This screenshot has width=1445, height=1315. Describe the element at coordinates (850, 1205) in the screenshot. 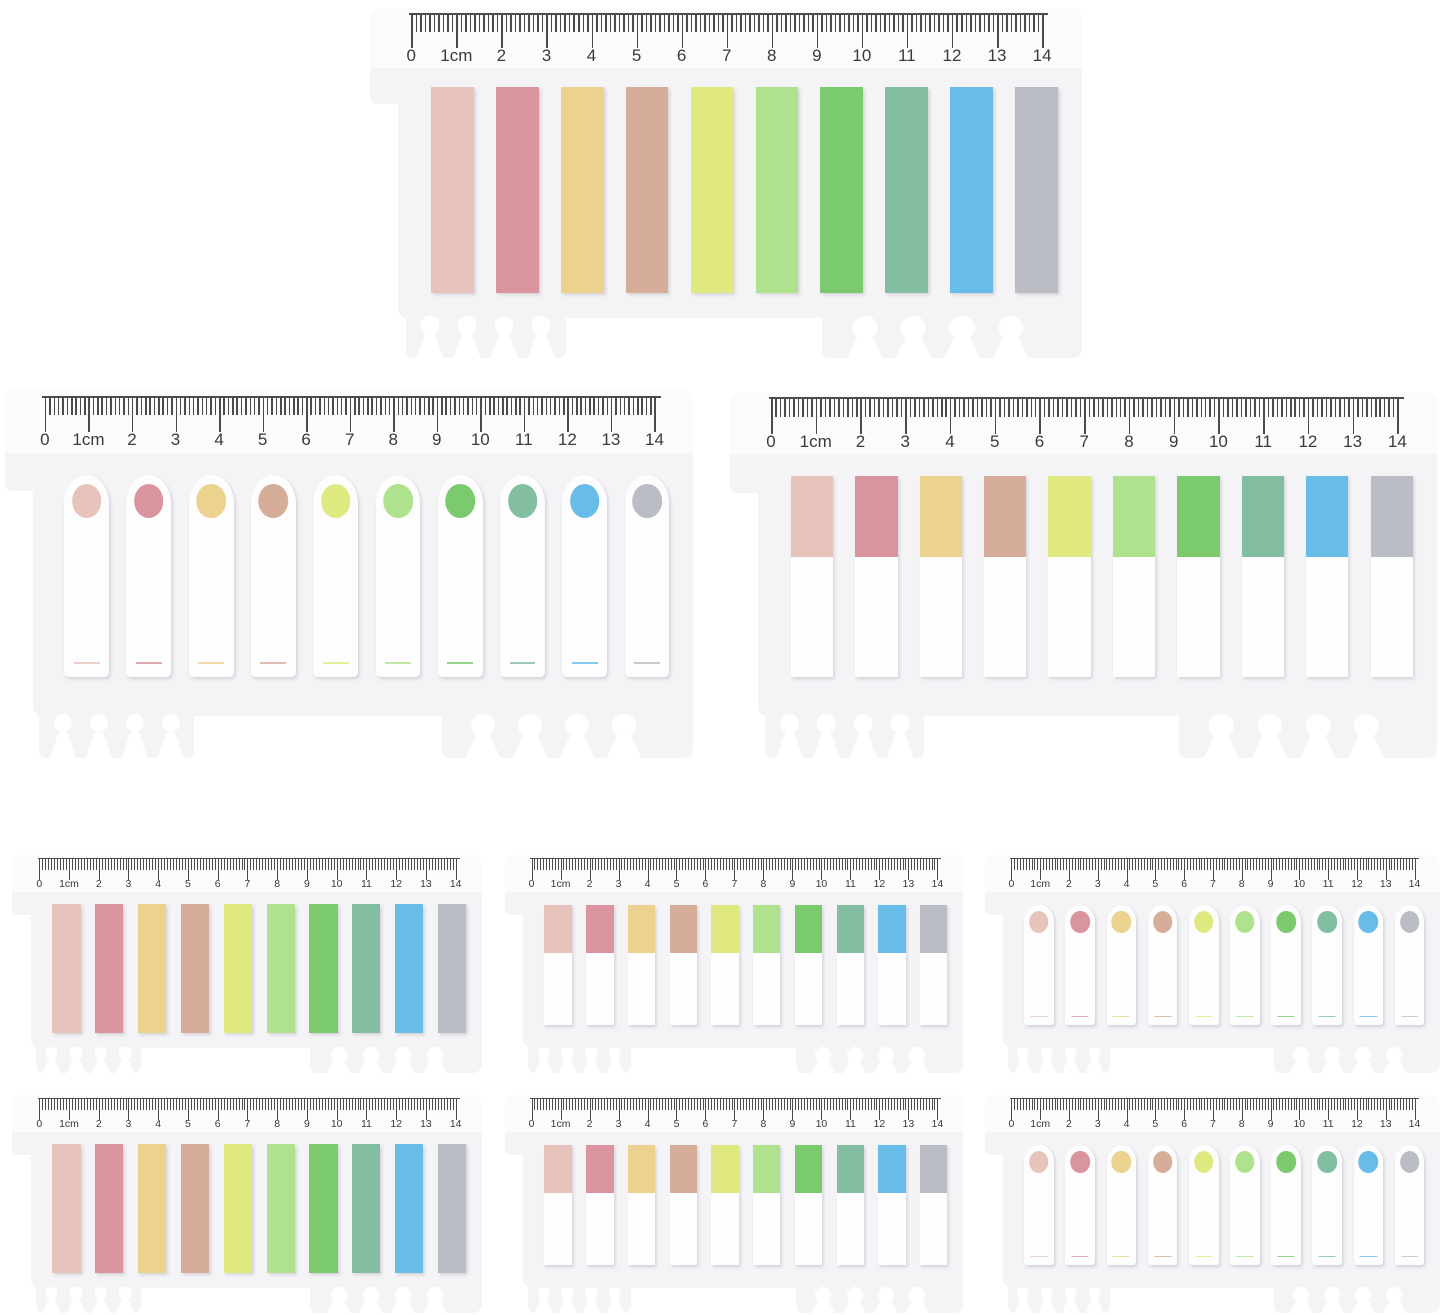

I see `sticky-tab-sage-teal` at that location.